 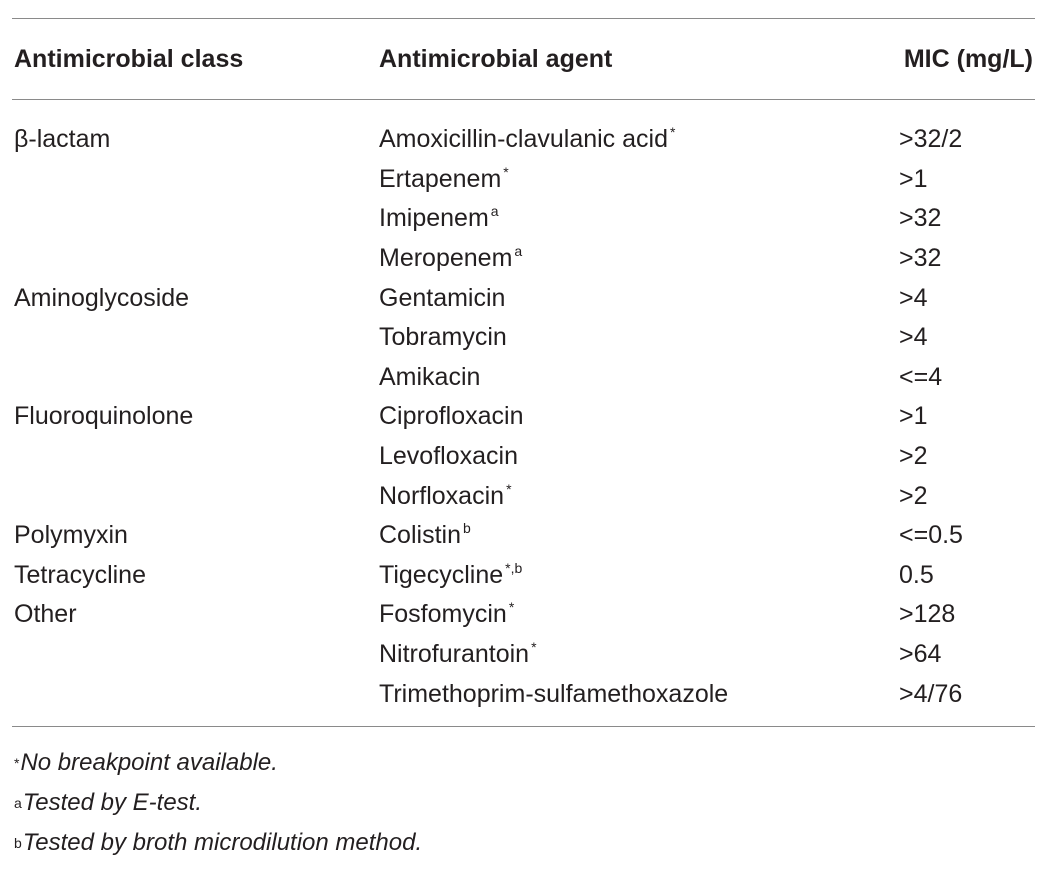 I want to click on cell-antimicrobial-agent: Amoxicillin-clavulanic acid *, so click(x=619, y=139).